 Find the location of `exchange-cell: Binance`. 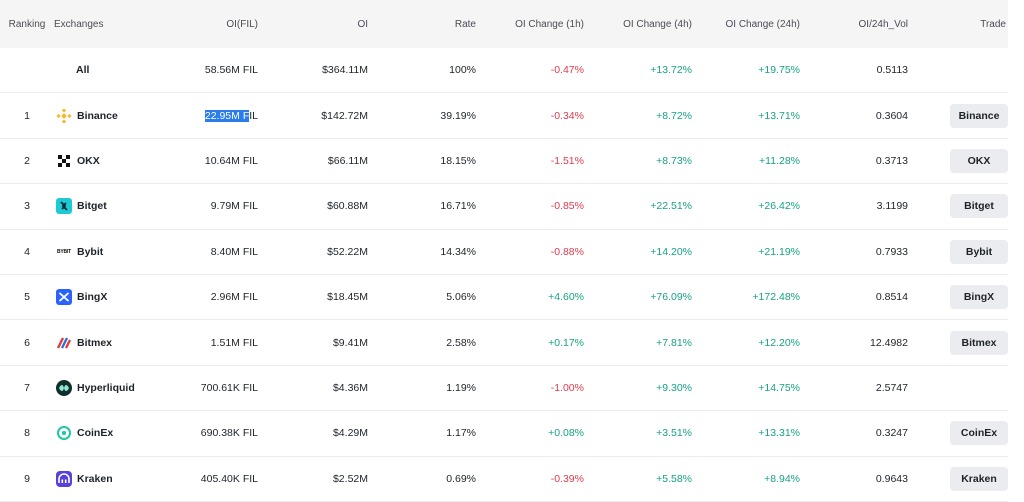

exchange-cell: Binance is located at coordinates (104, 115).